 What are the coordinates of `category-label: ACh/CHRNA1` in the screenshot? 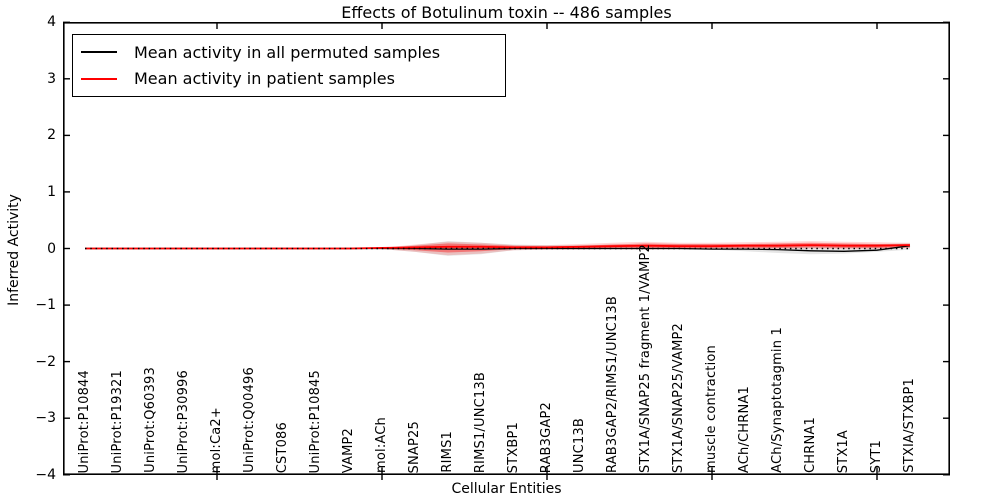 It's located at (744, 429).